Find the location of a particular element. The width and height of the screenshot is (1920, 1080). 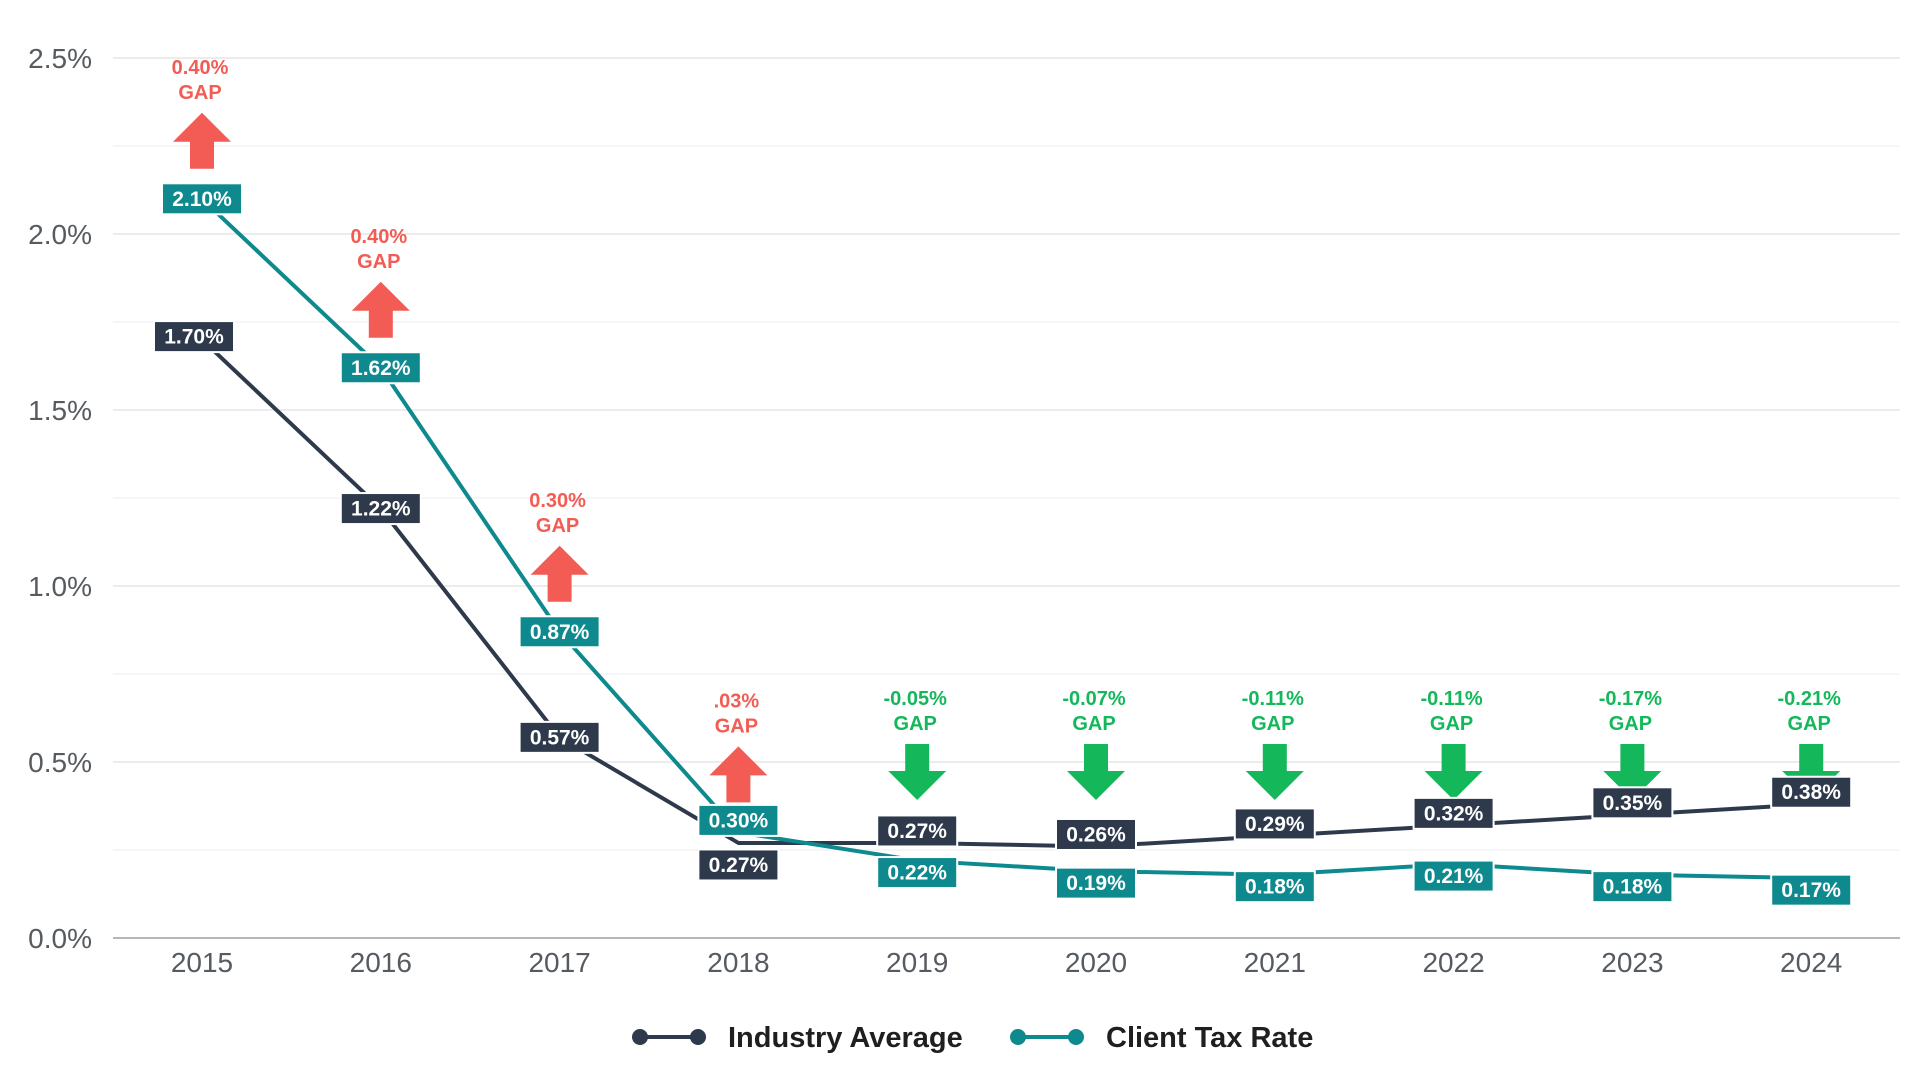

x-axis: 2015 2016 2017 2018 2019 2020 2021 2022 2023 2024 is located at coordinates (1006, 962).